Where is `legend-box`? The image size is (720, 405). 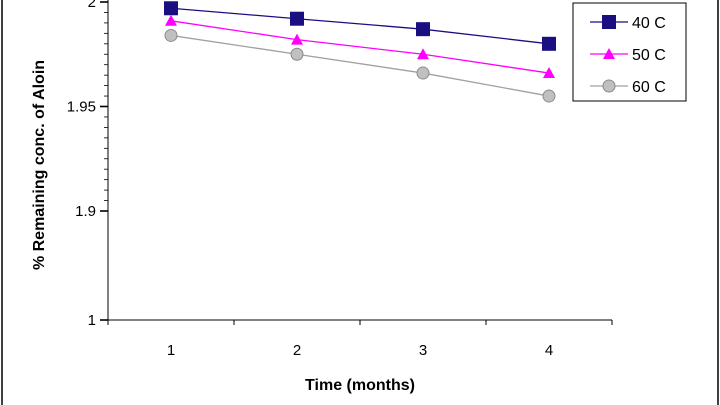 legend-box is located at coordinates (629, 52).